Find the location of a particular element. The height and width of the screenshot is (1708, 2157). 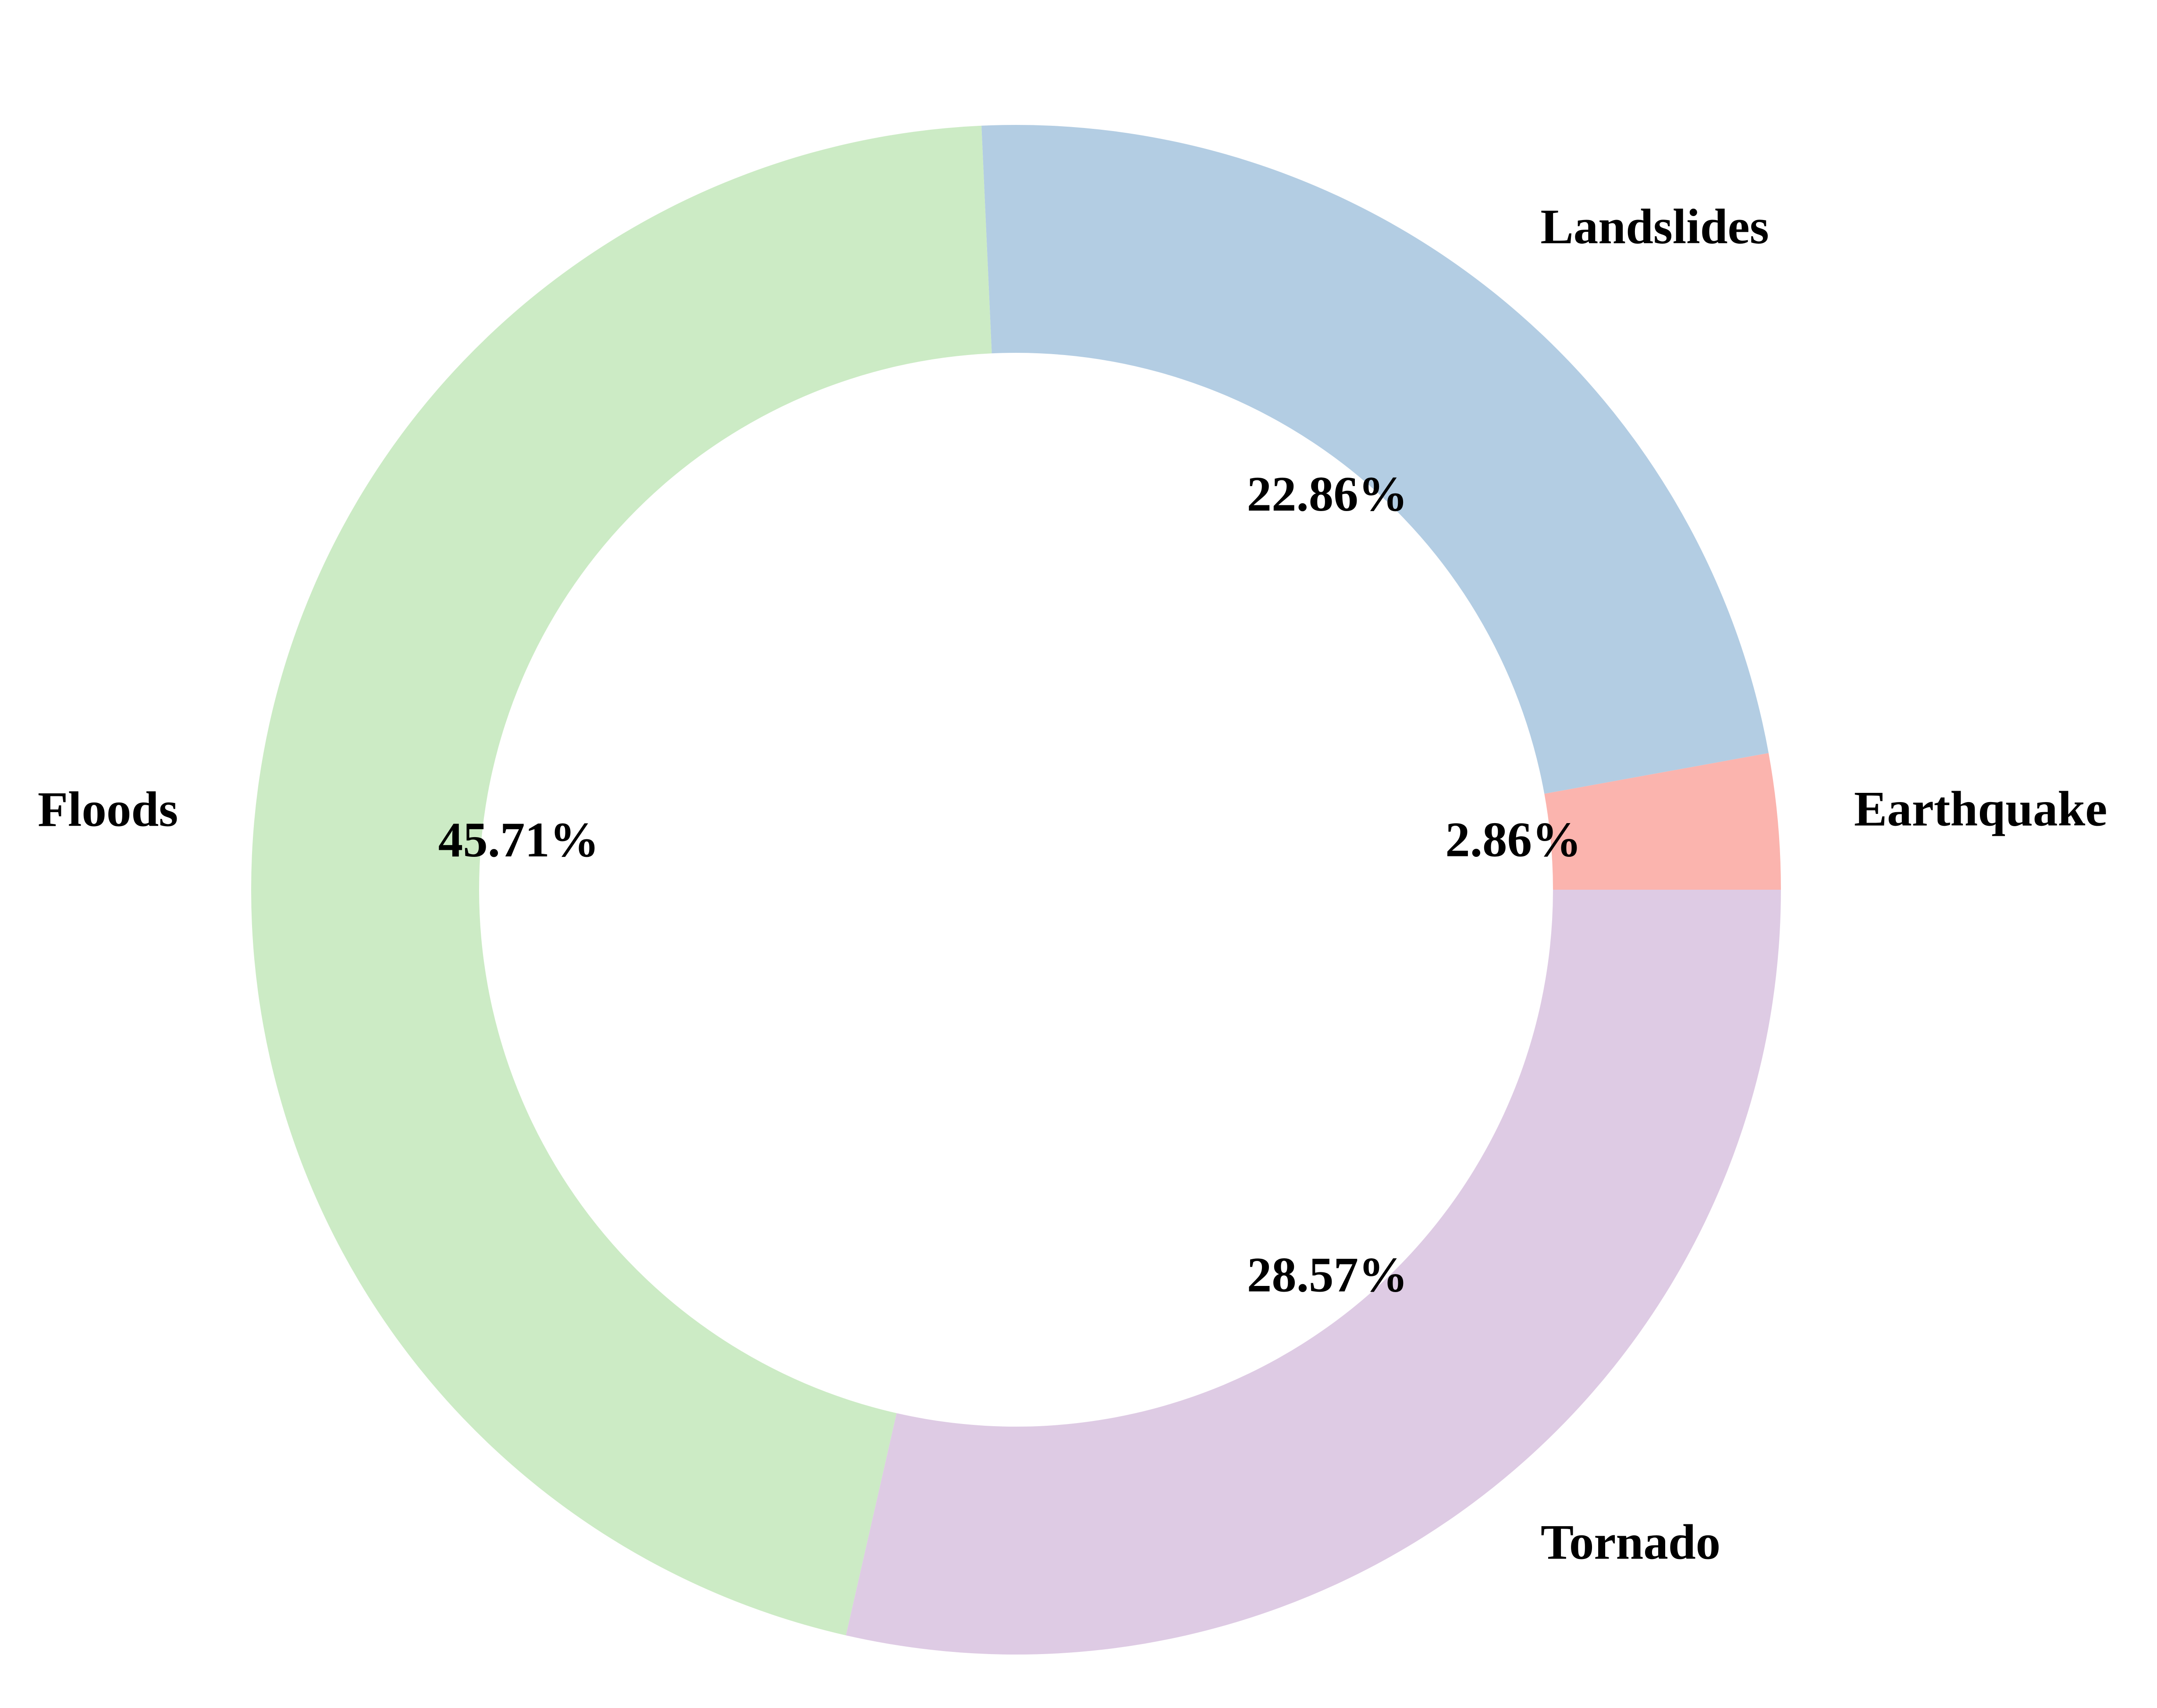

pct-label-earthquake: 2.86% is located at coordinates (1513, 840).